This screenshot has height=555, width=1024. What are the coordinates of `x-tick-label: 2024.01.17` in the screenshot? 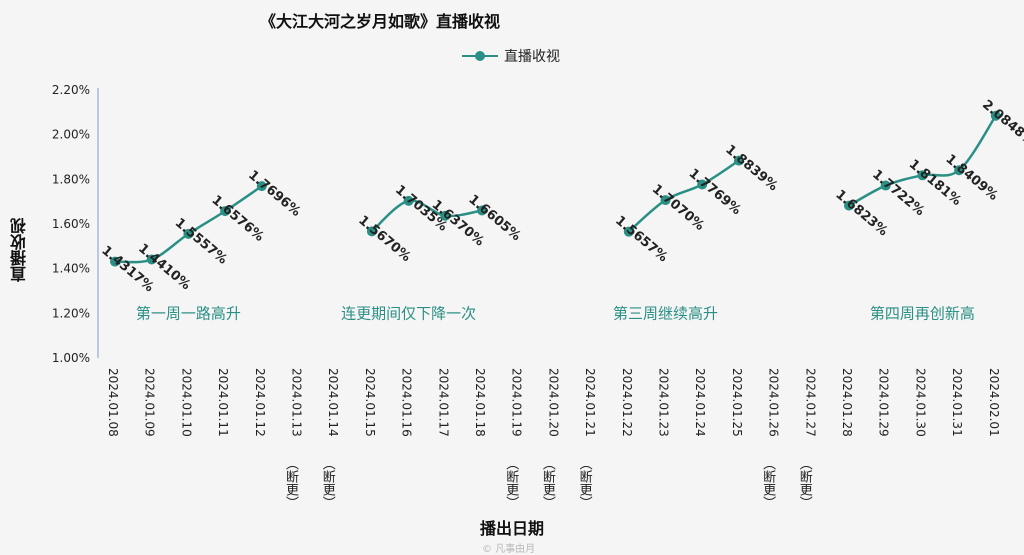 It's located at (443, 402).